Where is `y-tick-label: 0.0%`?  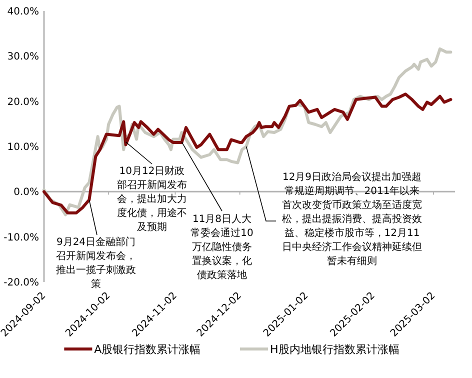
y-tick-label: 0.0% is located at coordinates (26, 192).